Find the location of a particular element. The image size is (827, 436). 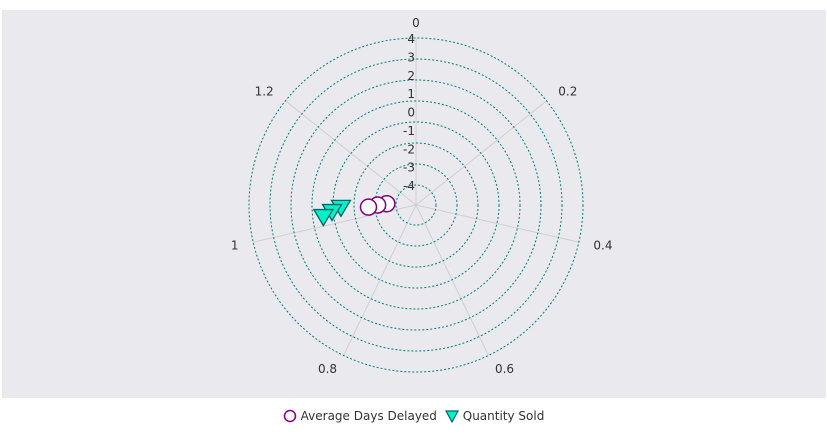

triangle-down-marker-icon is located at coordinates (451, 416).